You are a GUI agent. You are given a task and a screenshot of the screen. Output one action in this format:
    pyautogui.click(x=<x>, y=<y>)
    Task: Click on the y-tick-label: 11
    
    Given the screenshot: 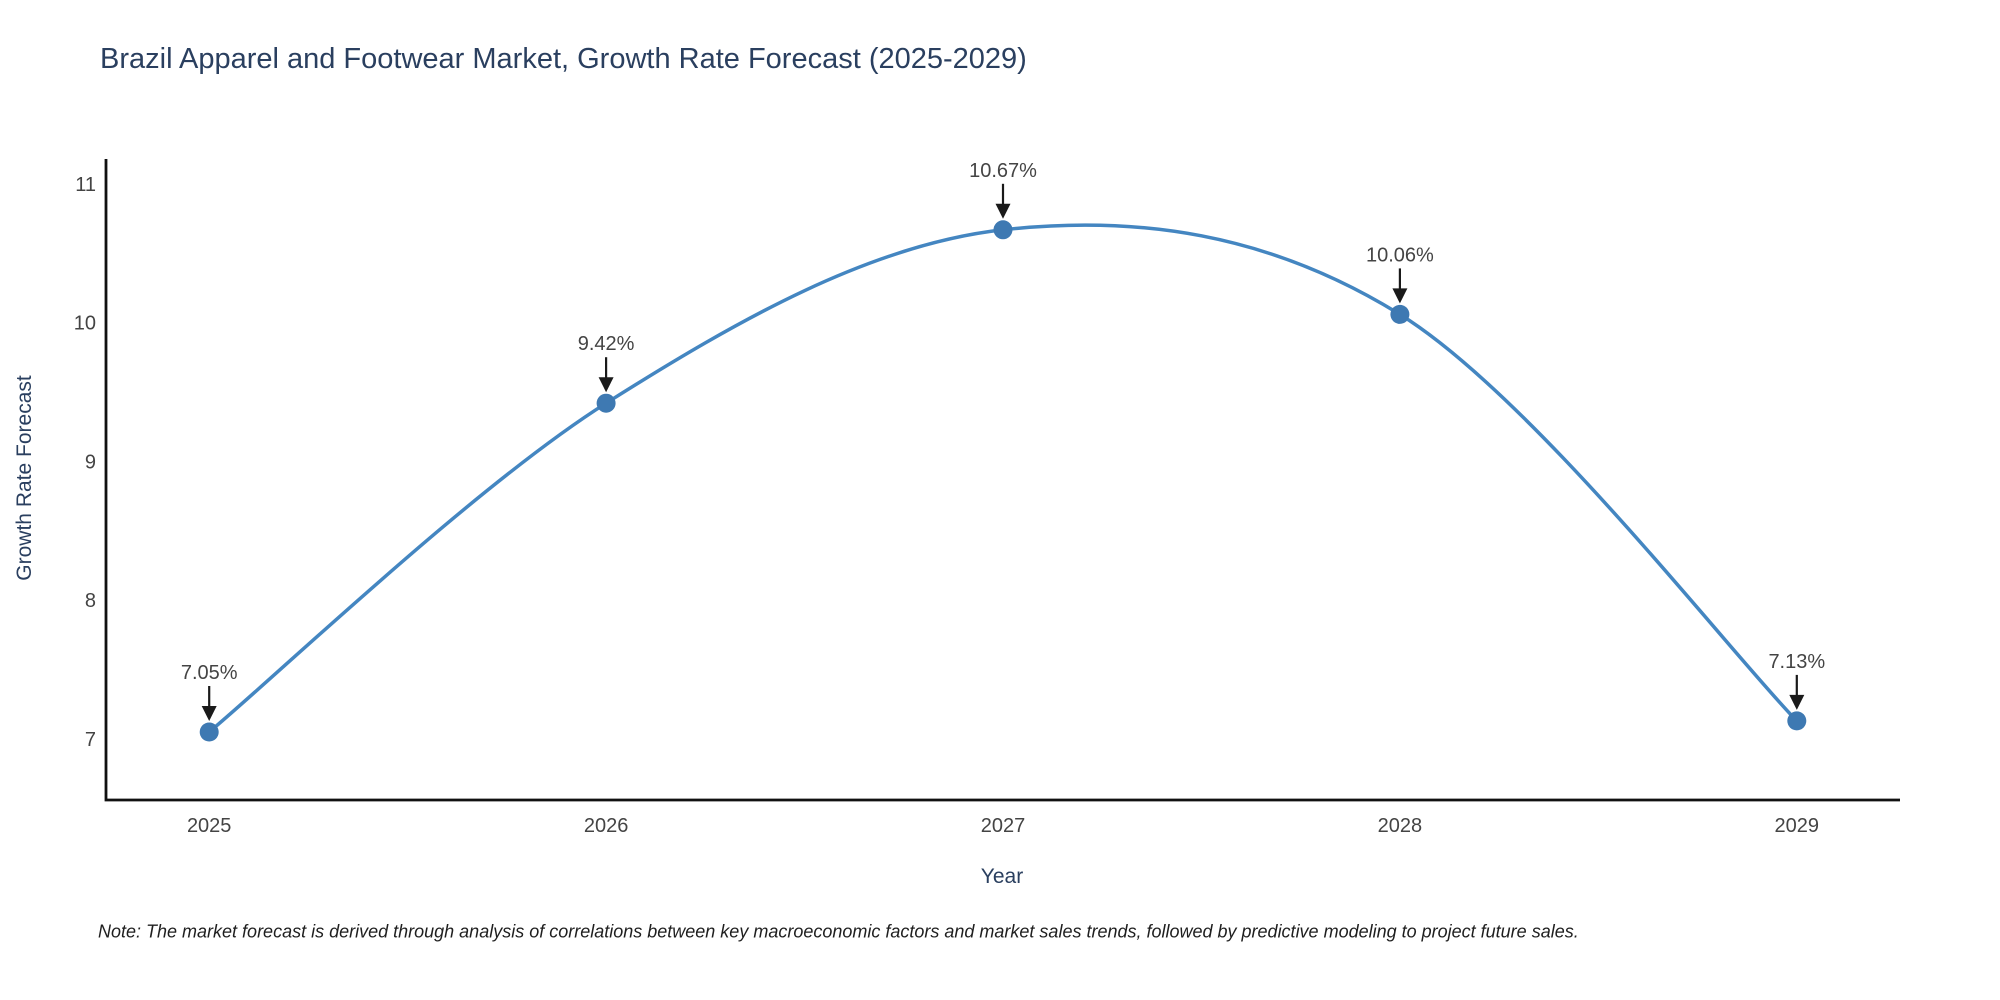 What is the action you would take?
    pyautogui.click(x=85, y=185)
    